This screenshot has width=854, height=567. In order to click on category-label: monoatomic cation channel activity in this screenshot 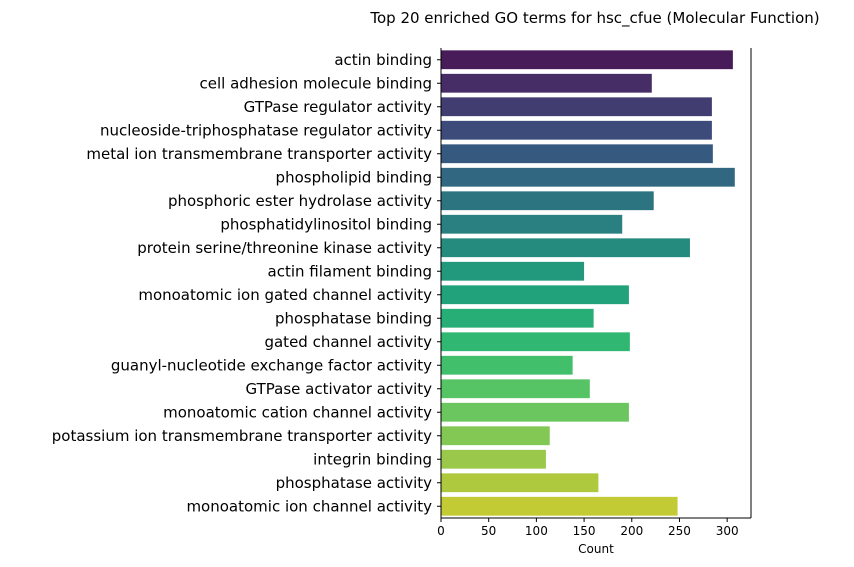, I will do `click(297, 412)`.